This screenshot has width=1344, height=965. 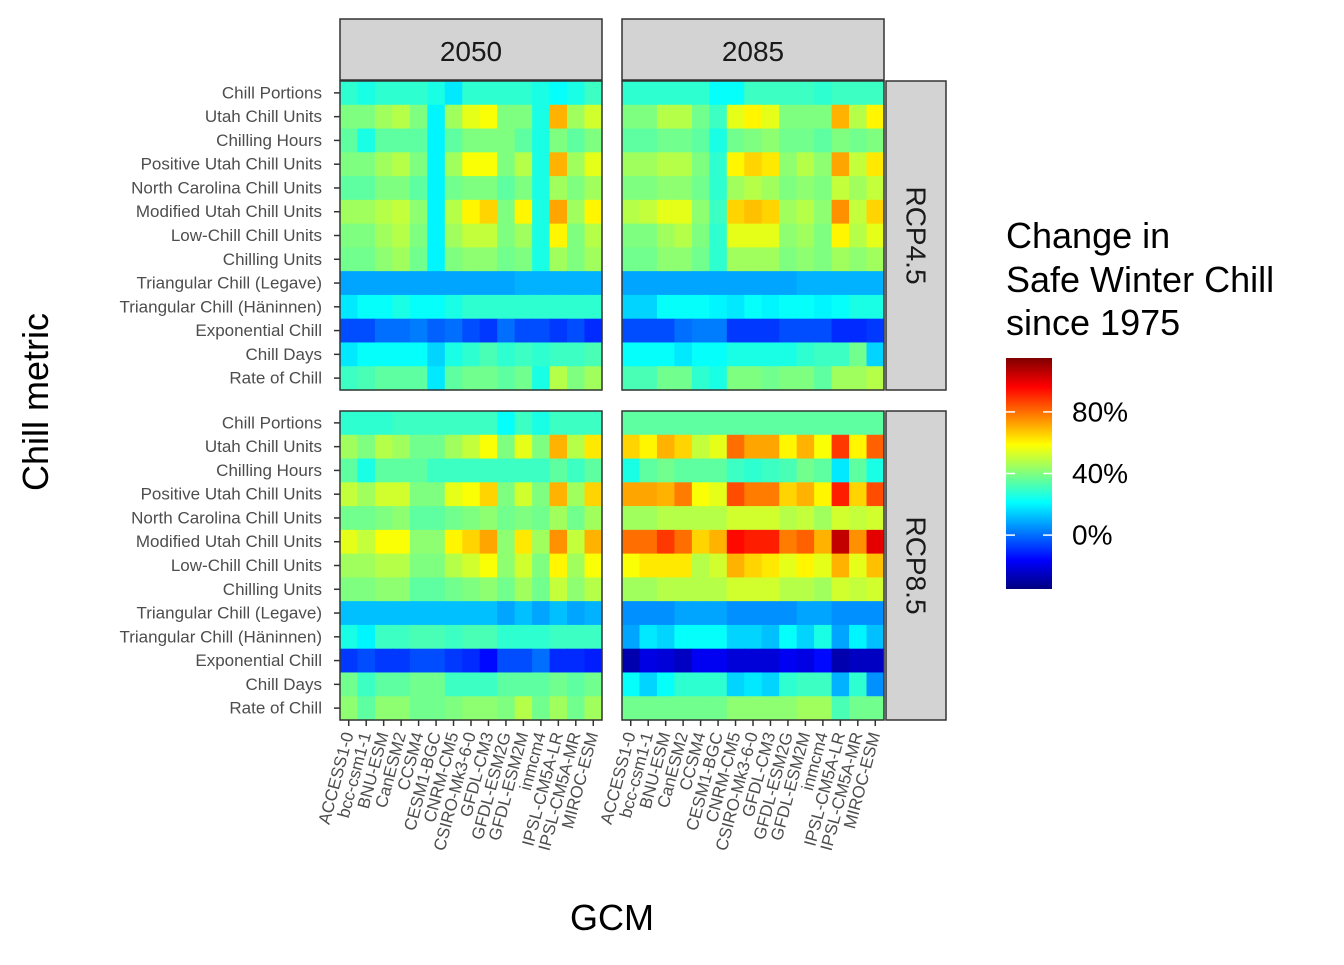 What do you see at coordinates (916, 565) in the screenshot?
I see `facet-label-RCP85: RCP8.5` at bounding box center [916, 565].